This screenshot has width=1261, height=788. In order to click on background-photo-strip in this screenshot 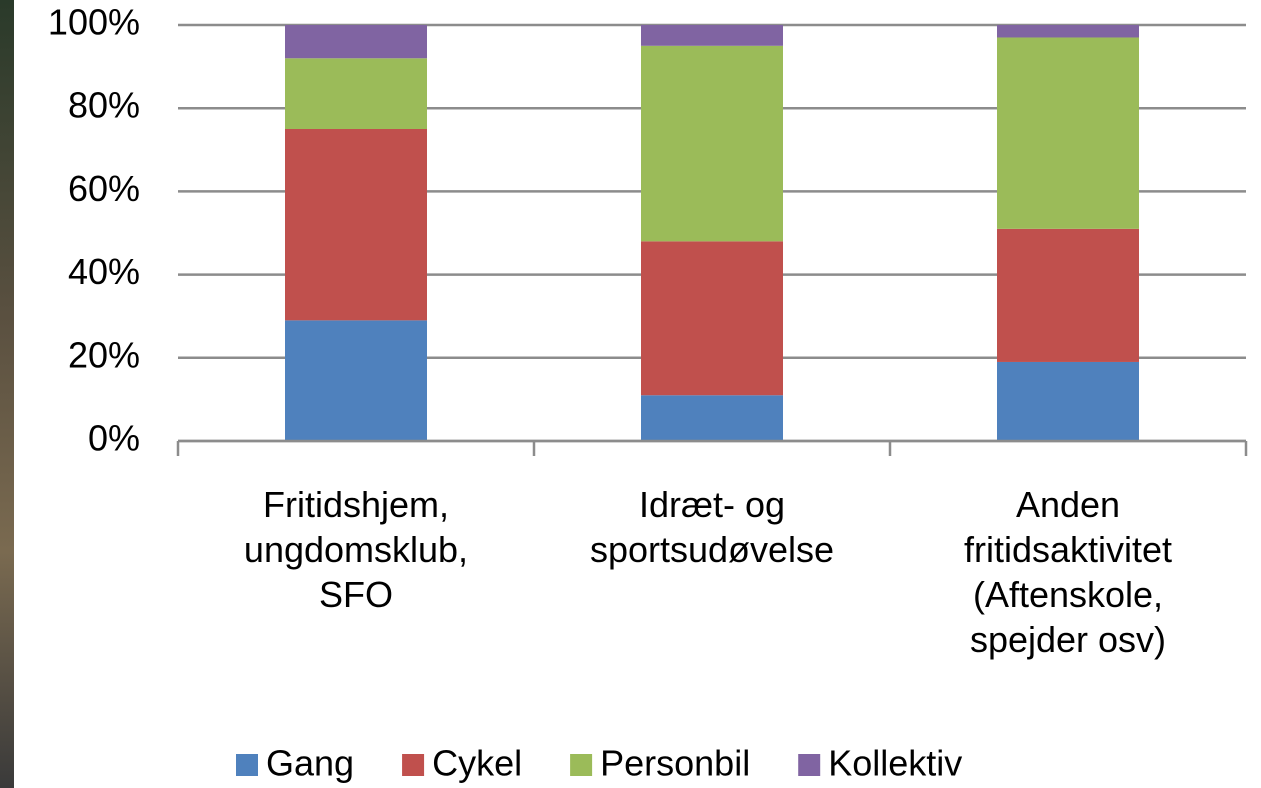, I will do `click(7, 394)`.